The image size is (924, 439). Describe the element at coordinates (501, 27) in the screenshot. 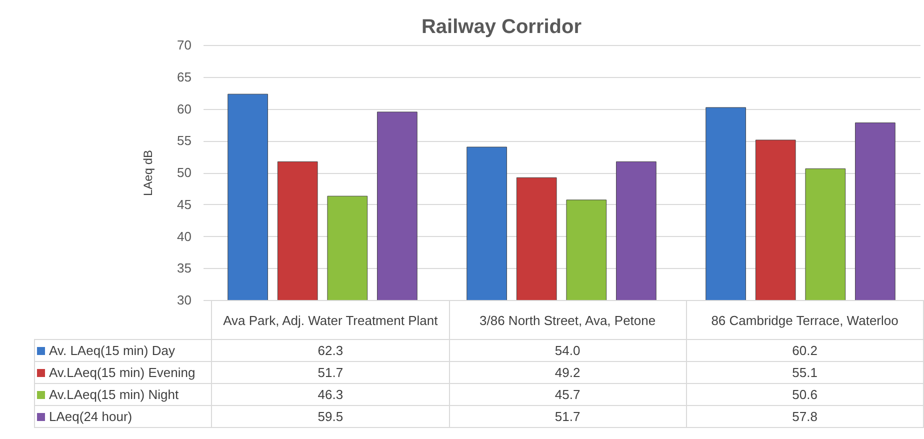

I see `chart-title: Railway Corridor` at that location.